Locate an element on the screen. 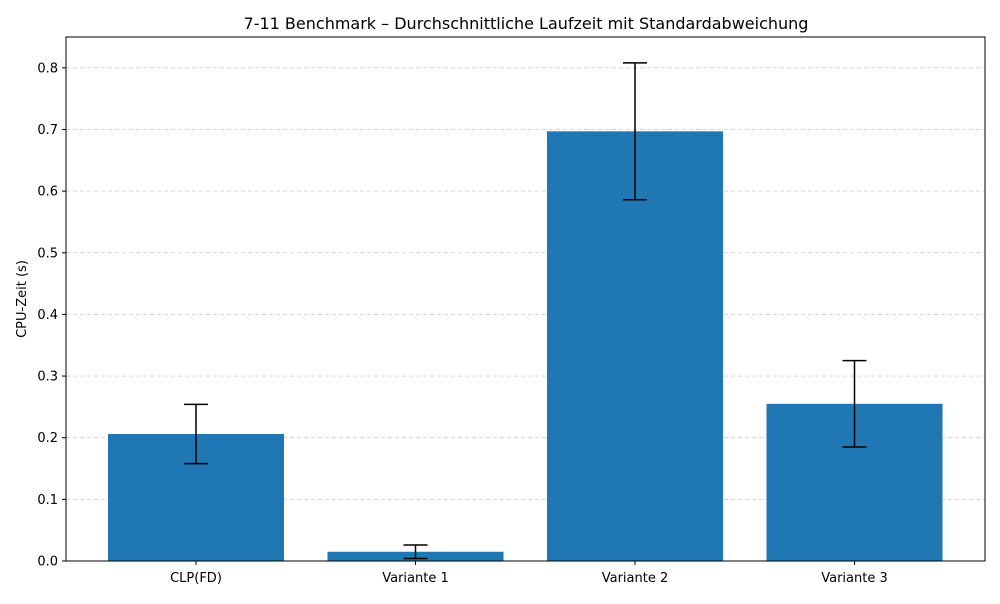  x-tick-label: Variante 2 is located at coordinates (635, 578).